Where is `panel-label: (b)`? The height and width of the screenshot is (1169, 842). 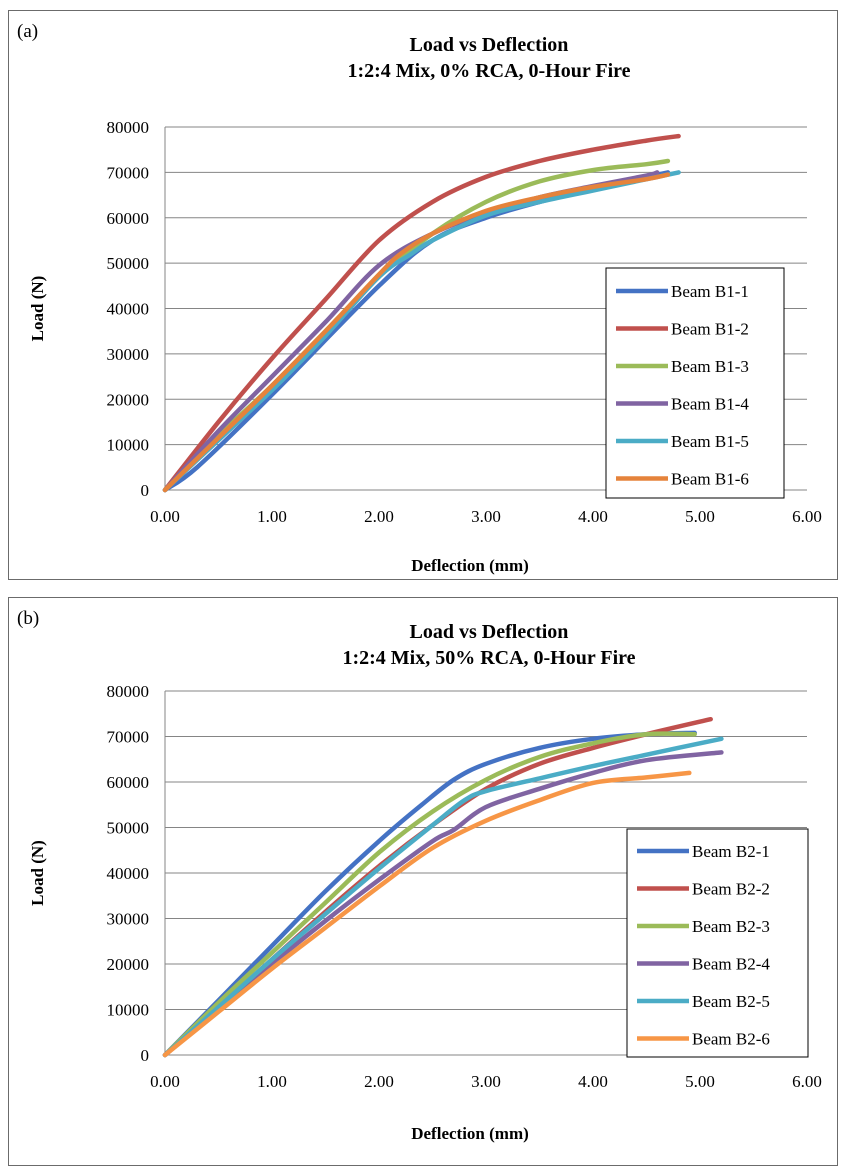 panel-label: (b) is located at coordinates (28, 618).